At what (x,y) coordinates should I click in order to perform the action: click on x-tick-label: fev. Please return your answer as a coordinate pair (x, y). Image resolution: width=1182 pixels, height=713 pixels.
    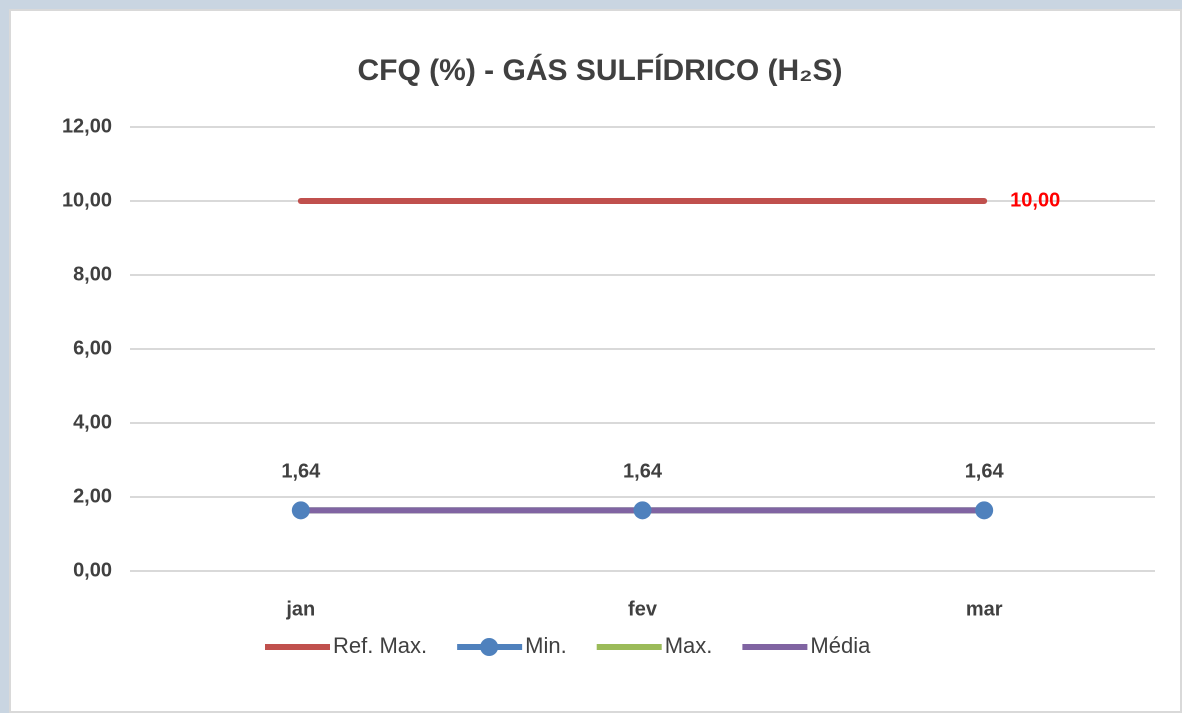
    Looking at the image, I should click on (643, 609).